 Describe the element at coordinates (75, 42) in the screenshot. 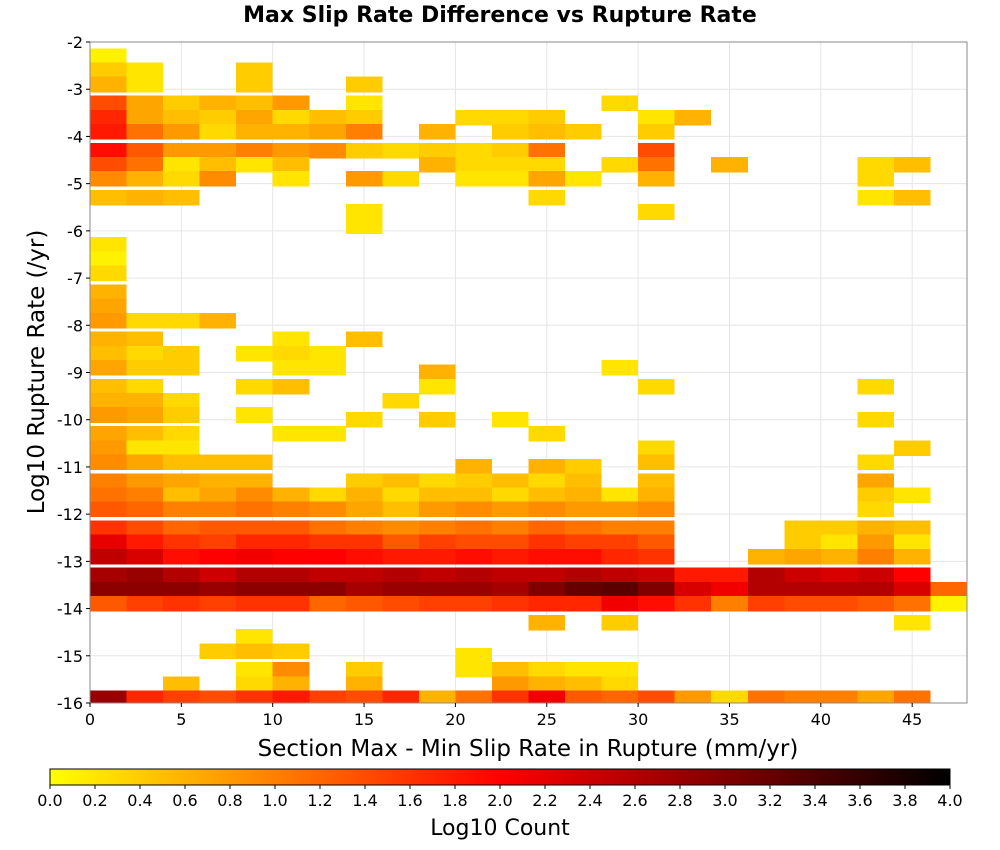

I see `y-tick-label: -2` at that location.